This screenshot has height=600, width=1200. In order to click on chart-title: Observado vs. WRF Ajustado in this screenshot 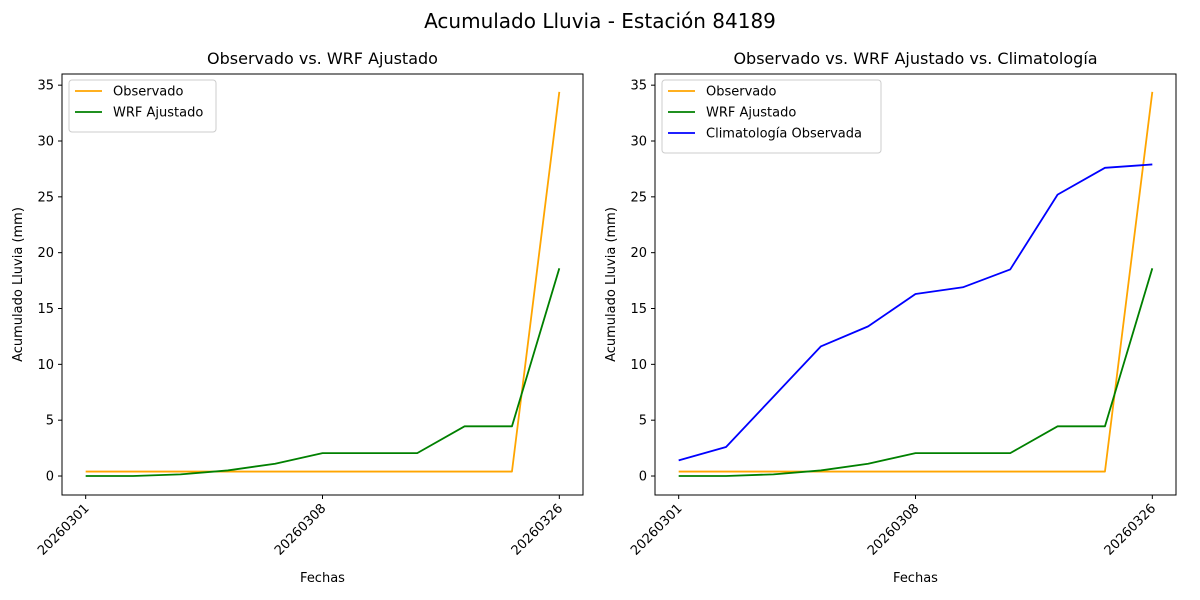, I will do `click(322, 58)`.